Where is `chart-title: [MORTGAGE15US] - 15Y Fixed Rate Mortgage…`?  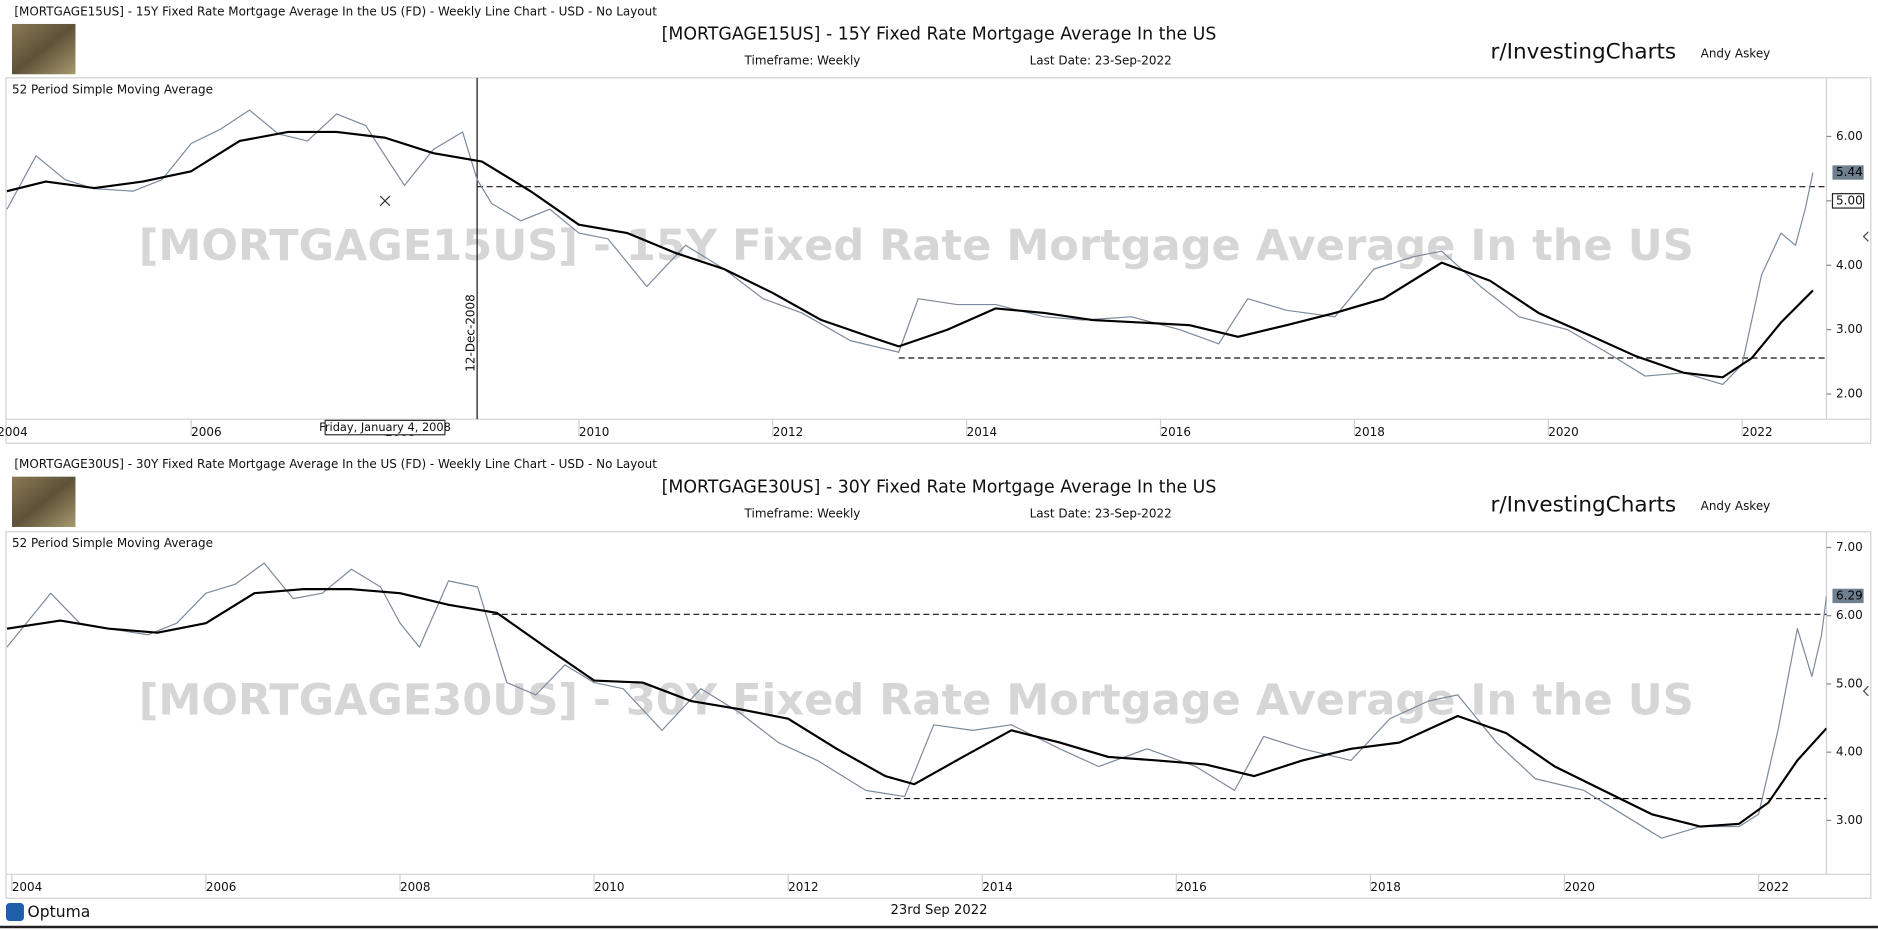
chart-title: [MORTGAGE15US] - 15Y Fixed Rate Mortgage… is located at coordinates (939, 35).